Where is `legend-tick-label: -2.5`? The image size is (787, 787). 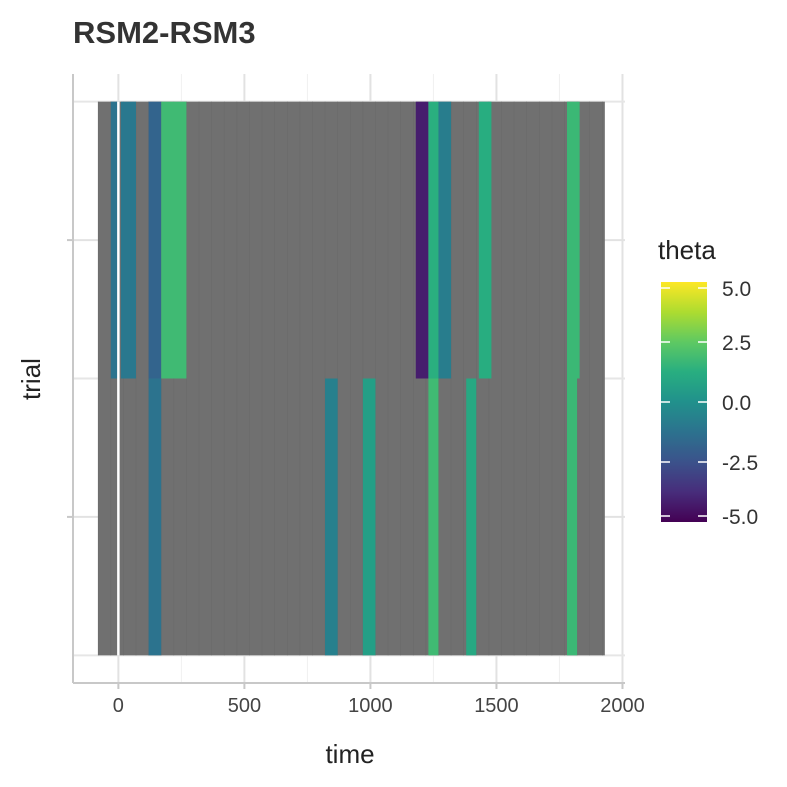 legend-tick-label: -2.5 is located at coordinates (740, 463).